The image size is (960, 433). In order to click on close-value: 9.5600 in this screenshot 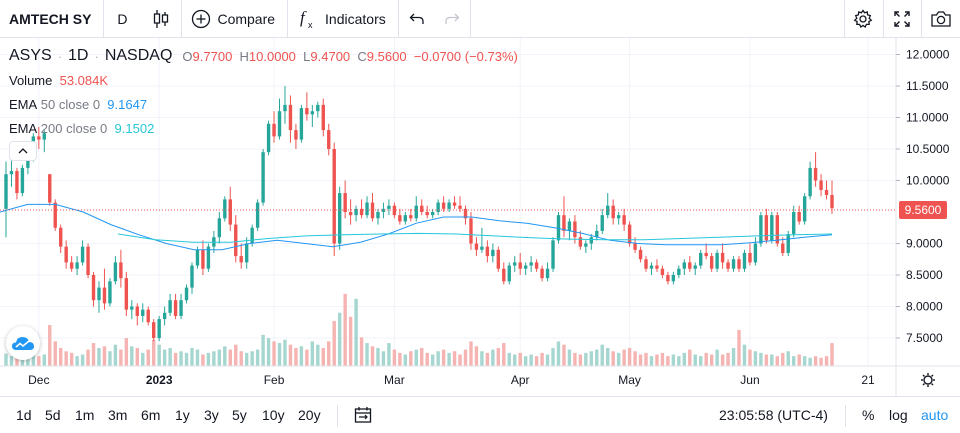, I will do `click(386, 56)`.